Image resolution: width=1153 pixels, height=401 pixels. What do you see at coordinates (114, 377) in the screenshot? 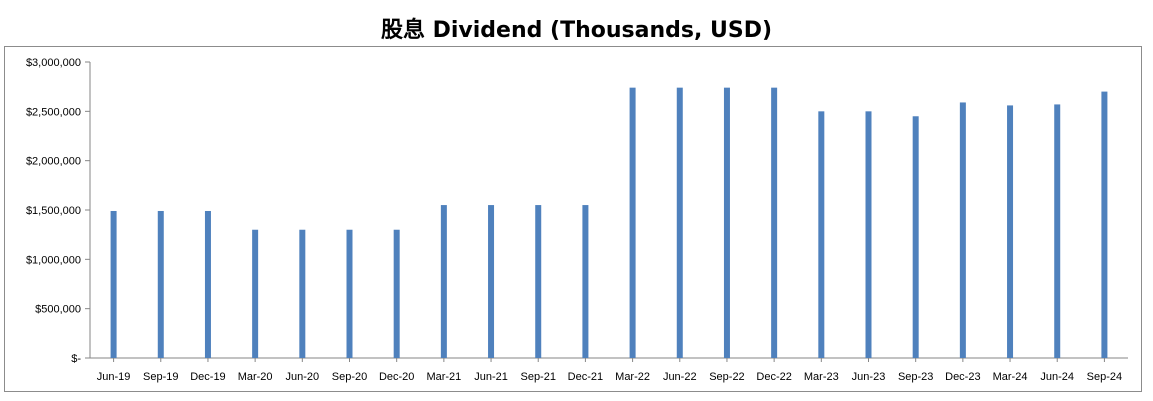
I see `x-tick-label: Jun-19` at bounding box center [114, 377].